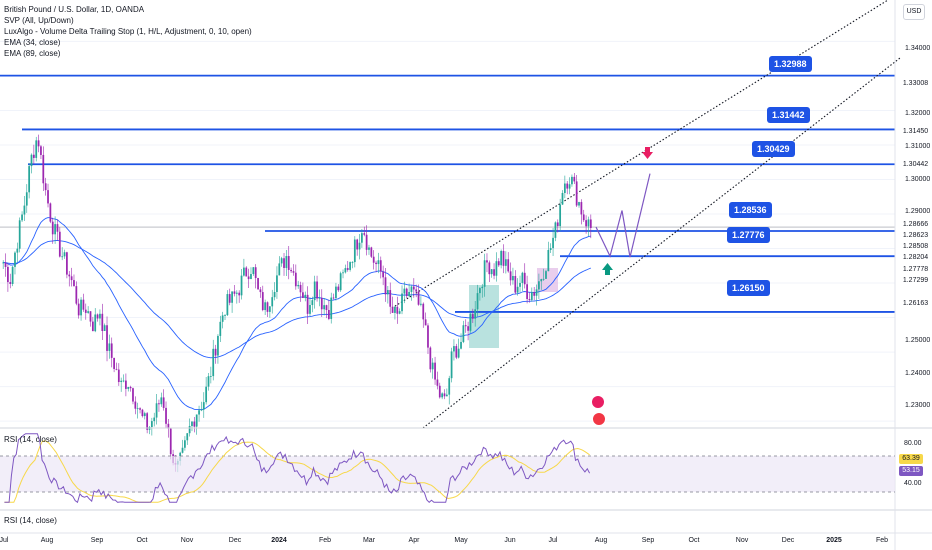 This screenshot has height=550, width=932. What do you see at coordinates (32, 53) in the screenshot?
I see `legend-ema89: EMA (89, close)` at bounding box center [32, 53].